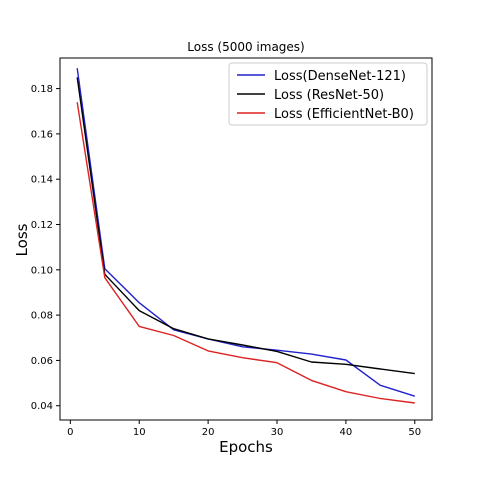  I want to click on y-tick-label: 0.08, so click(42, 316).